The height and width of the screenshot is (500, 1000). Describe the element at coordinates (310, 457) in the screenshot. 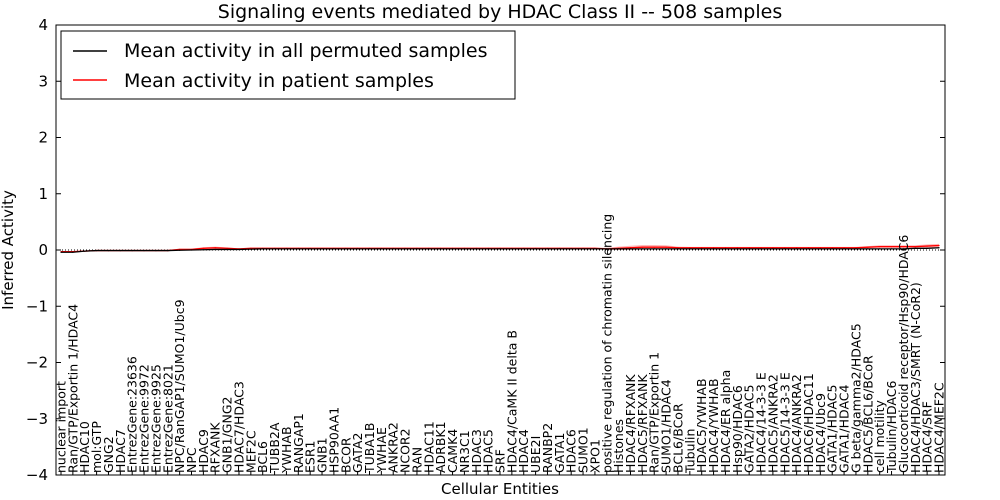

I see `x-tick-label: ESR1` at that location.